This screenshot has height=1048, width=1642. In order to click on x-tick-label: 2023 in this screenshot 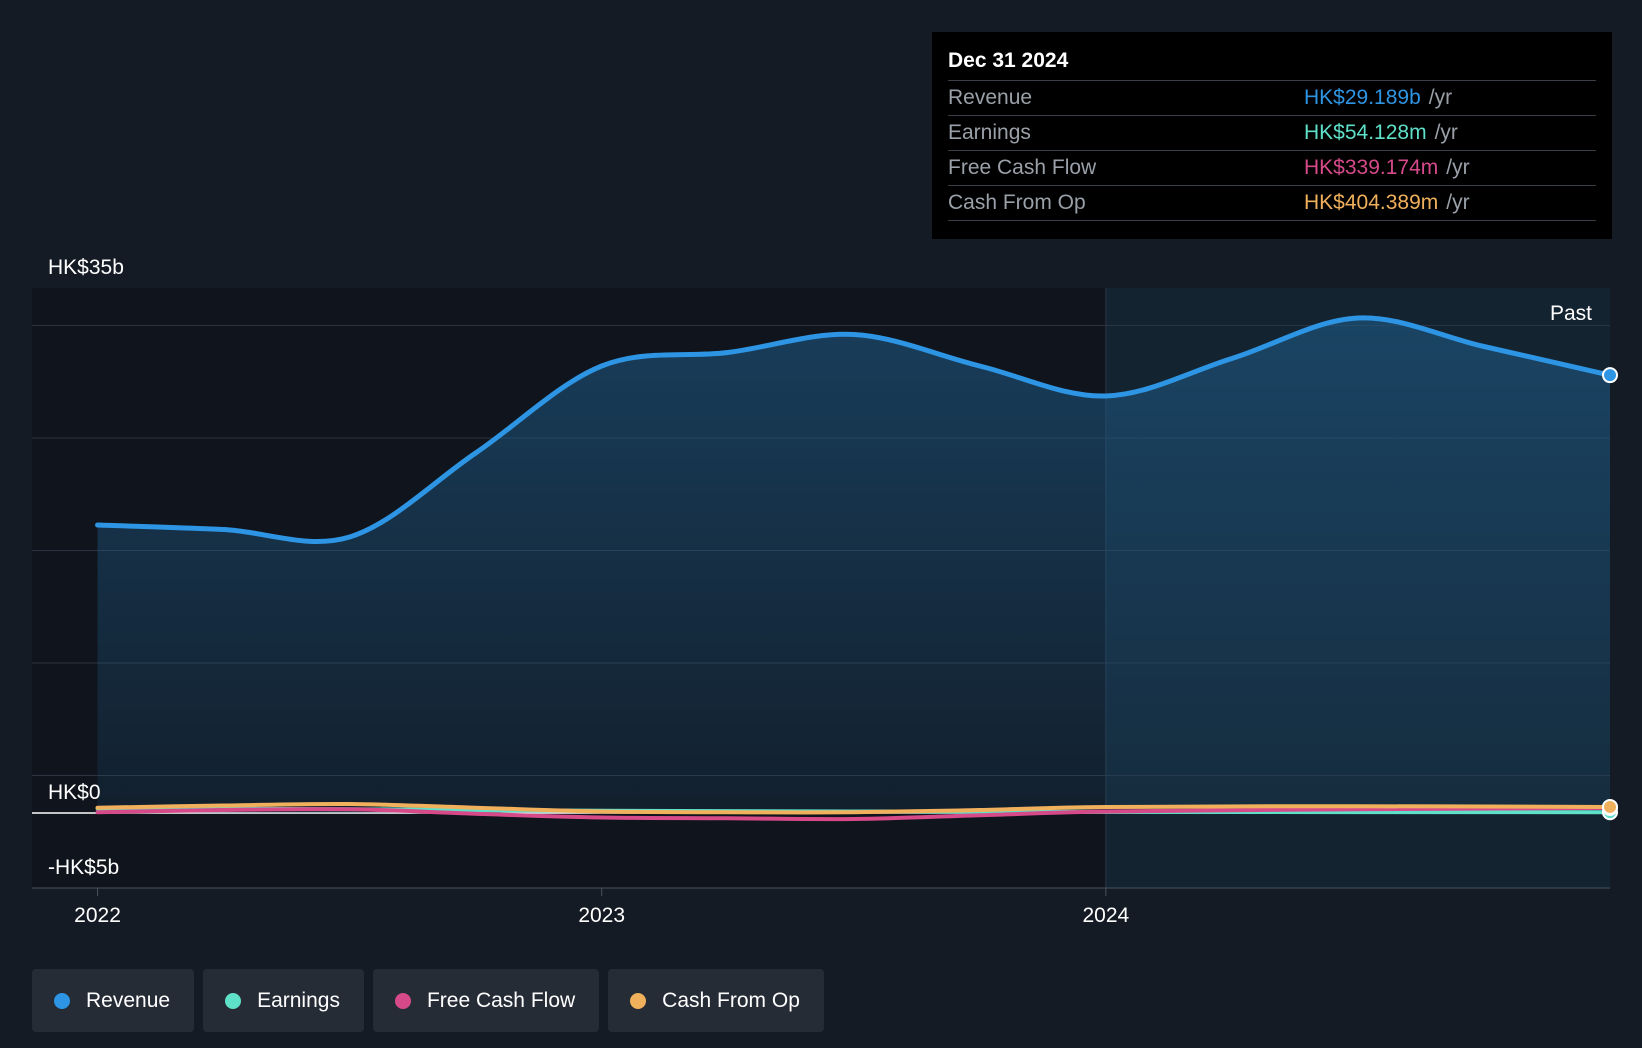, I will do `click(601, 915)`.